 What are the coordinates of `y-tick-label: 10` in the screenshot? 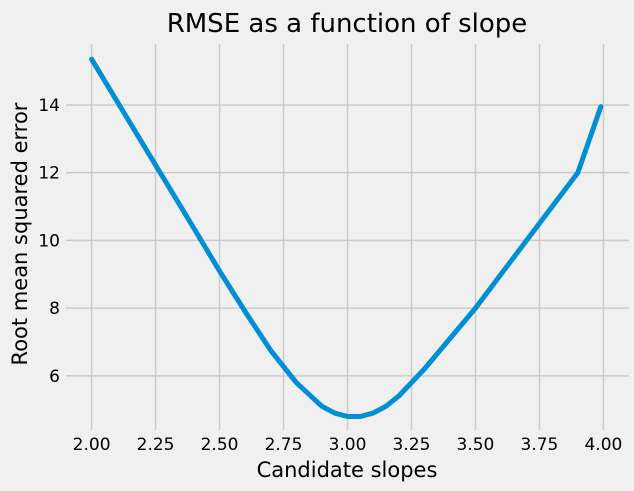 It's located at (49, 241).